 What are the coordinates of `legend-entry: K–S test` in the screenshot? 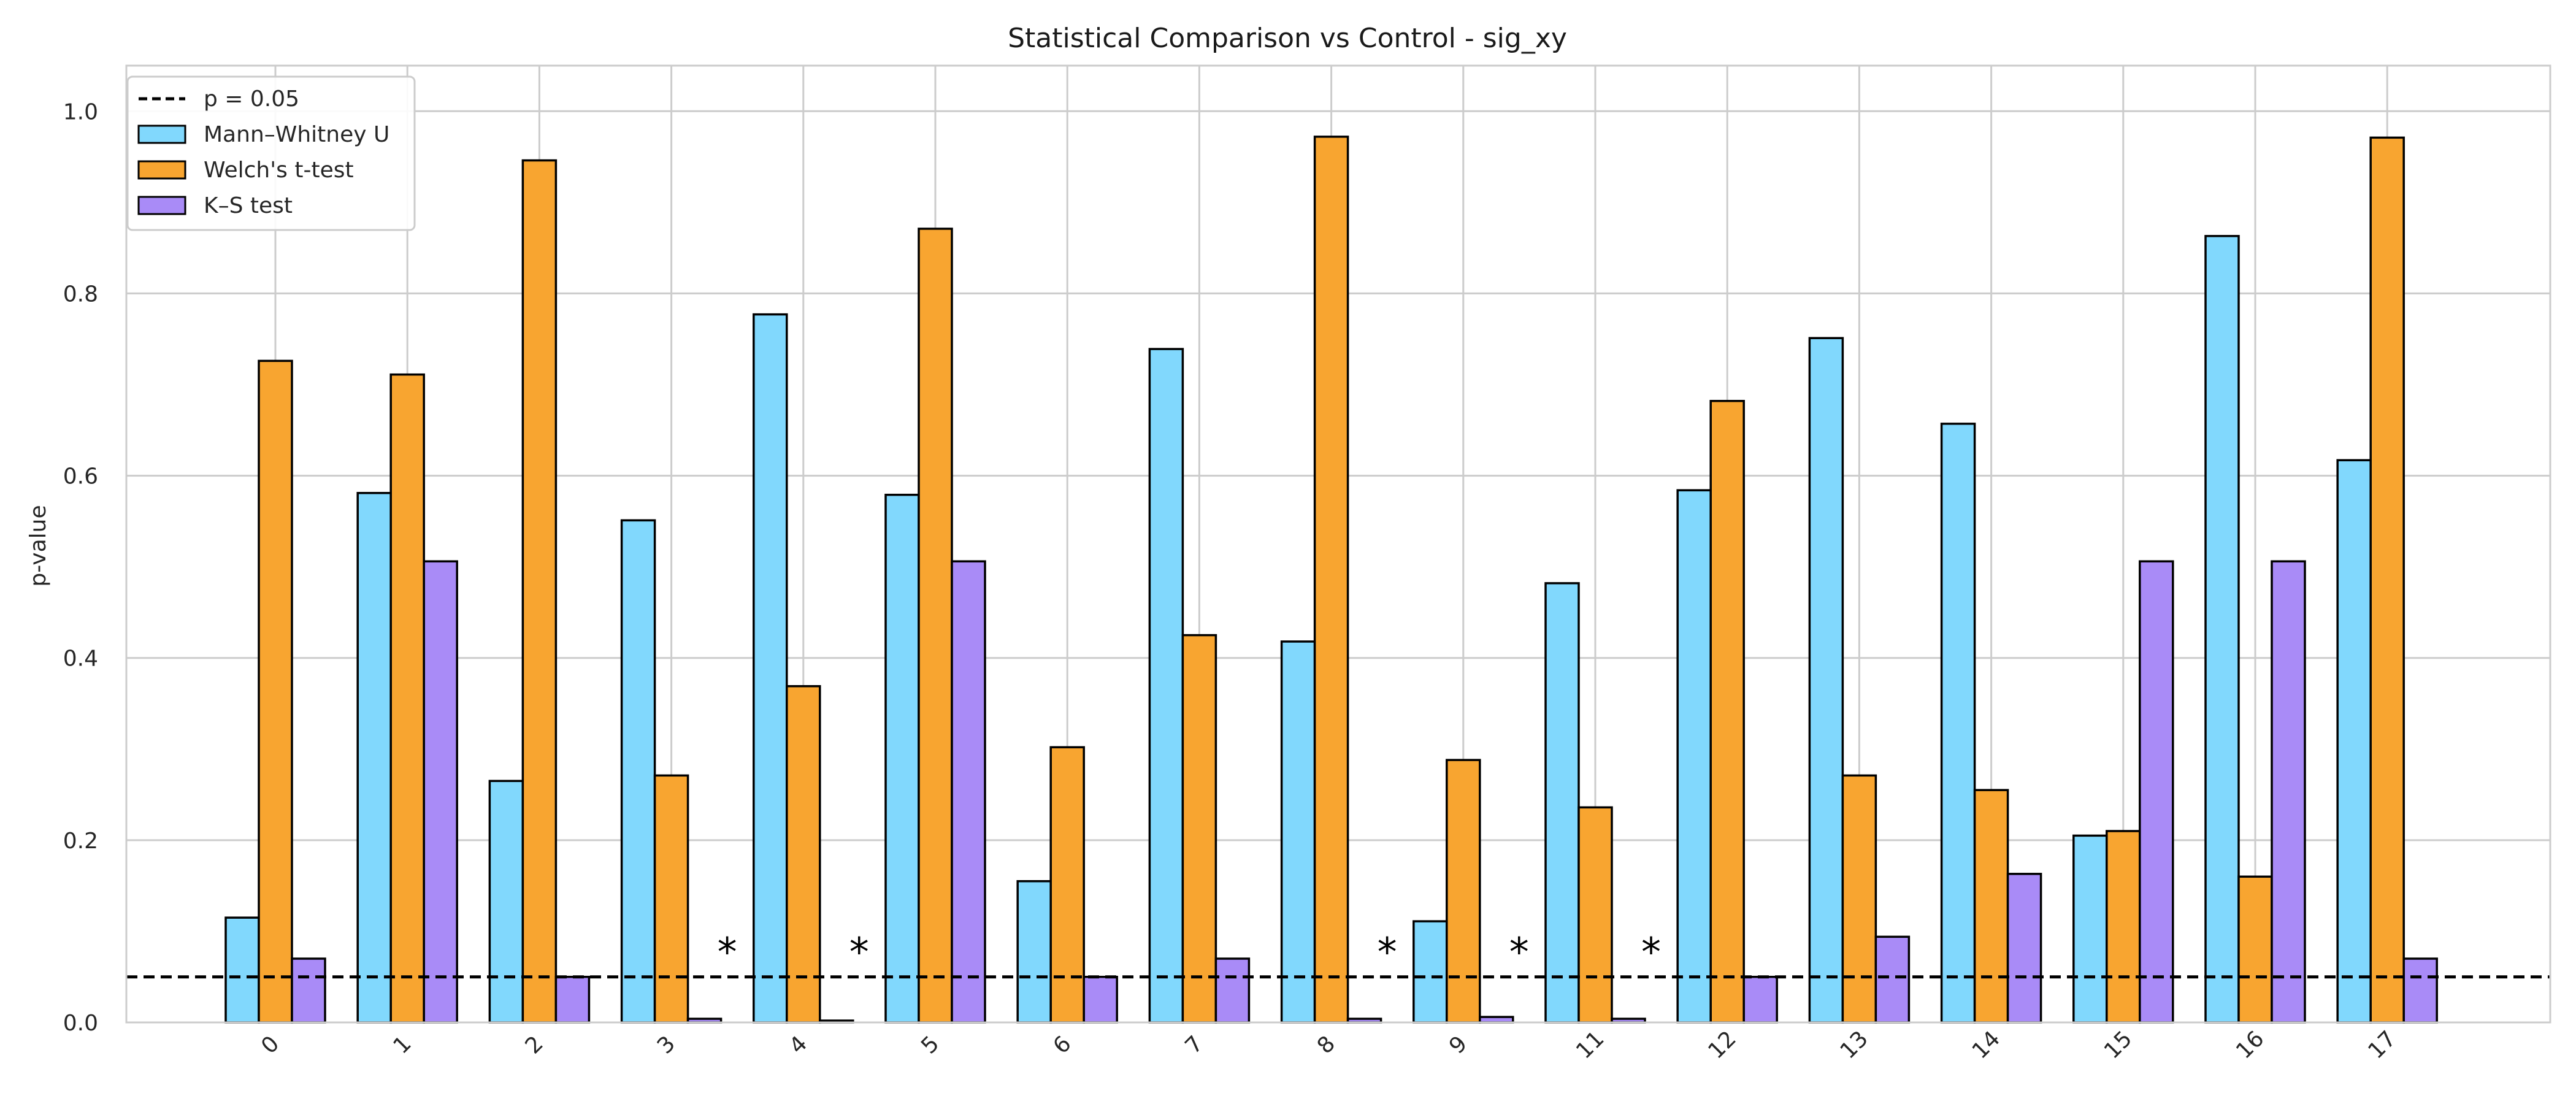 It's located at (215, 205).